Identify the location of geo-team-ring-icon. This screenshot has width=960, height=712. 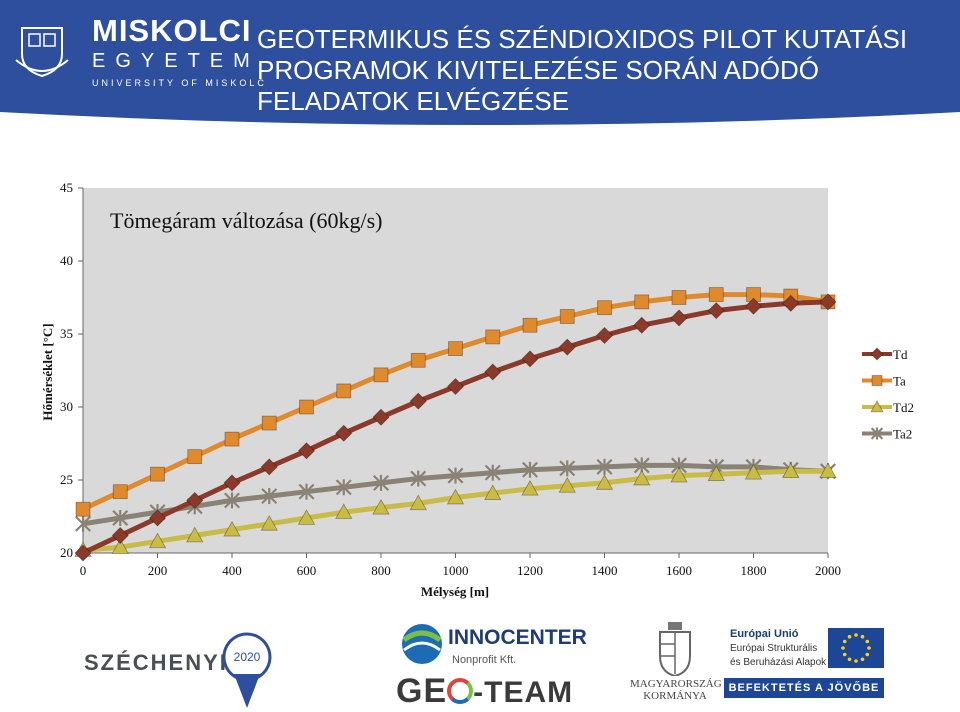
(460, 691).